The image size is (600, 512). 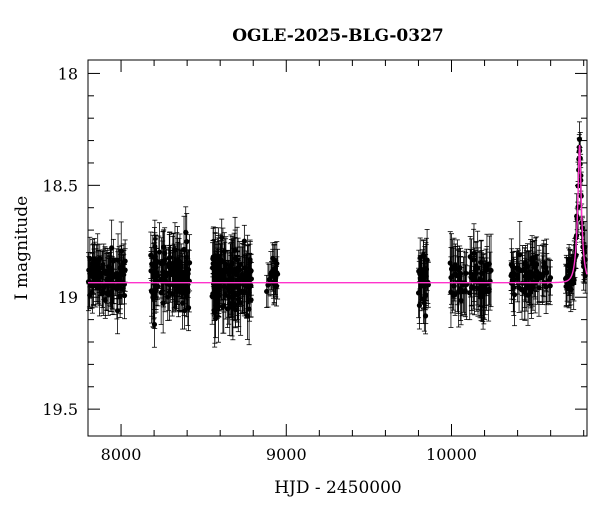 I want to click on y-tick-label: 18, so click(x=68, y=73).